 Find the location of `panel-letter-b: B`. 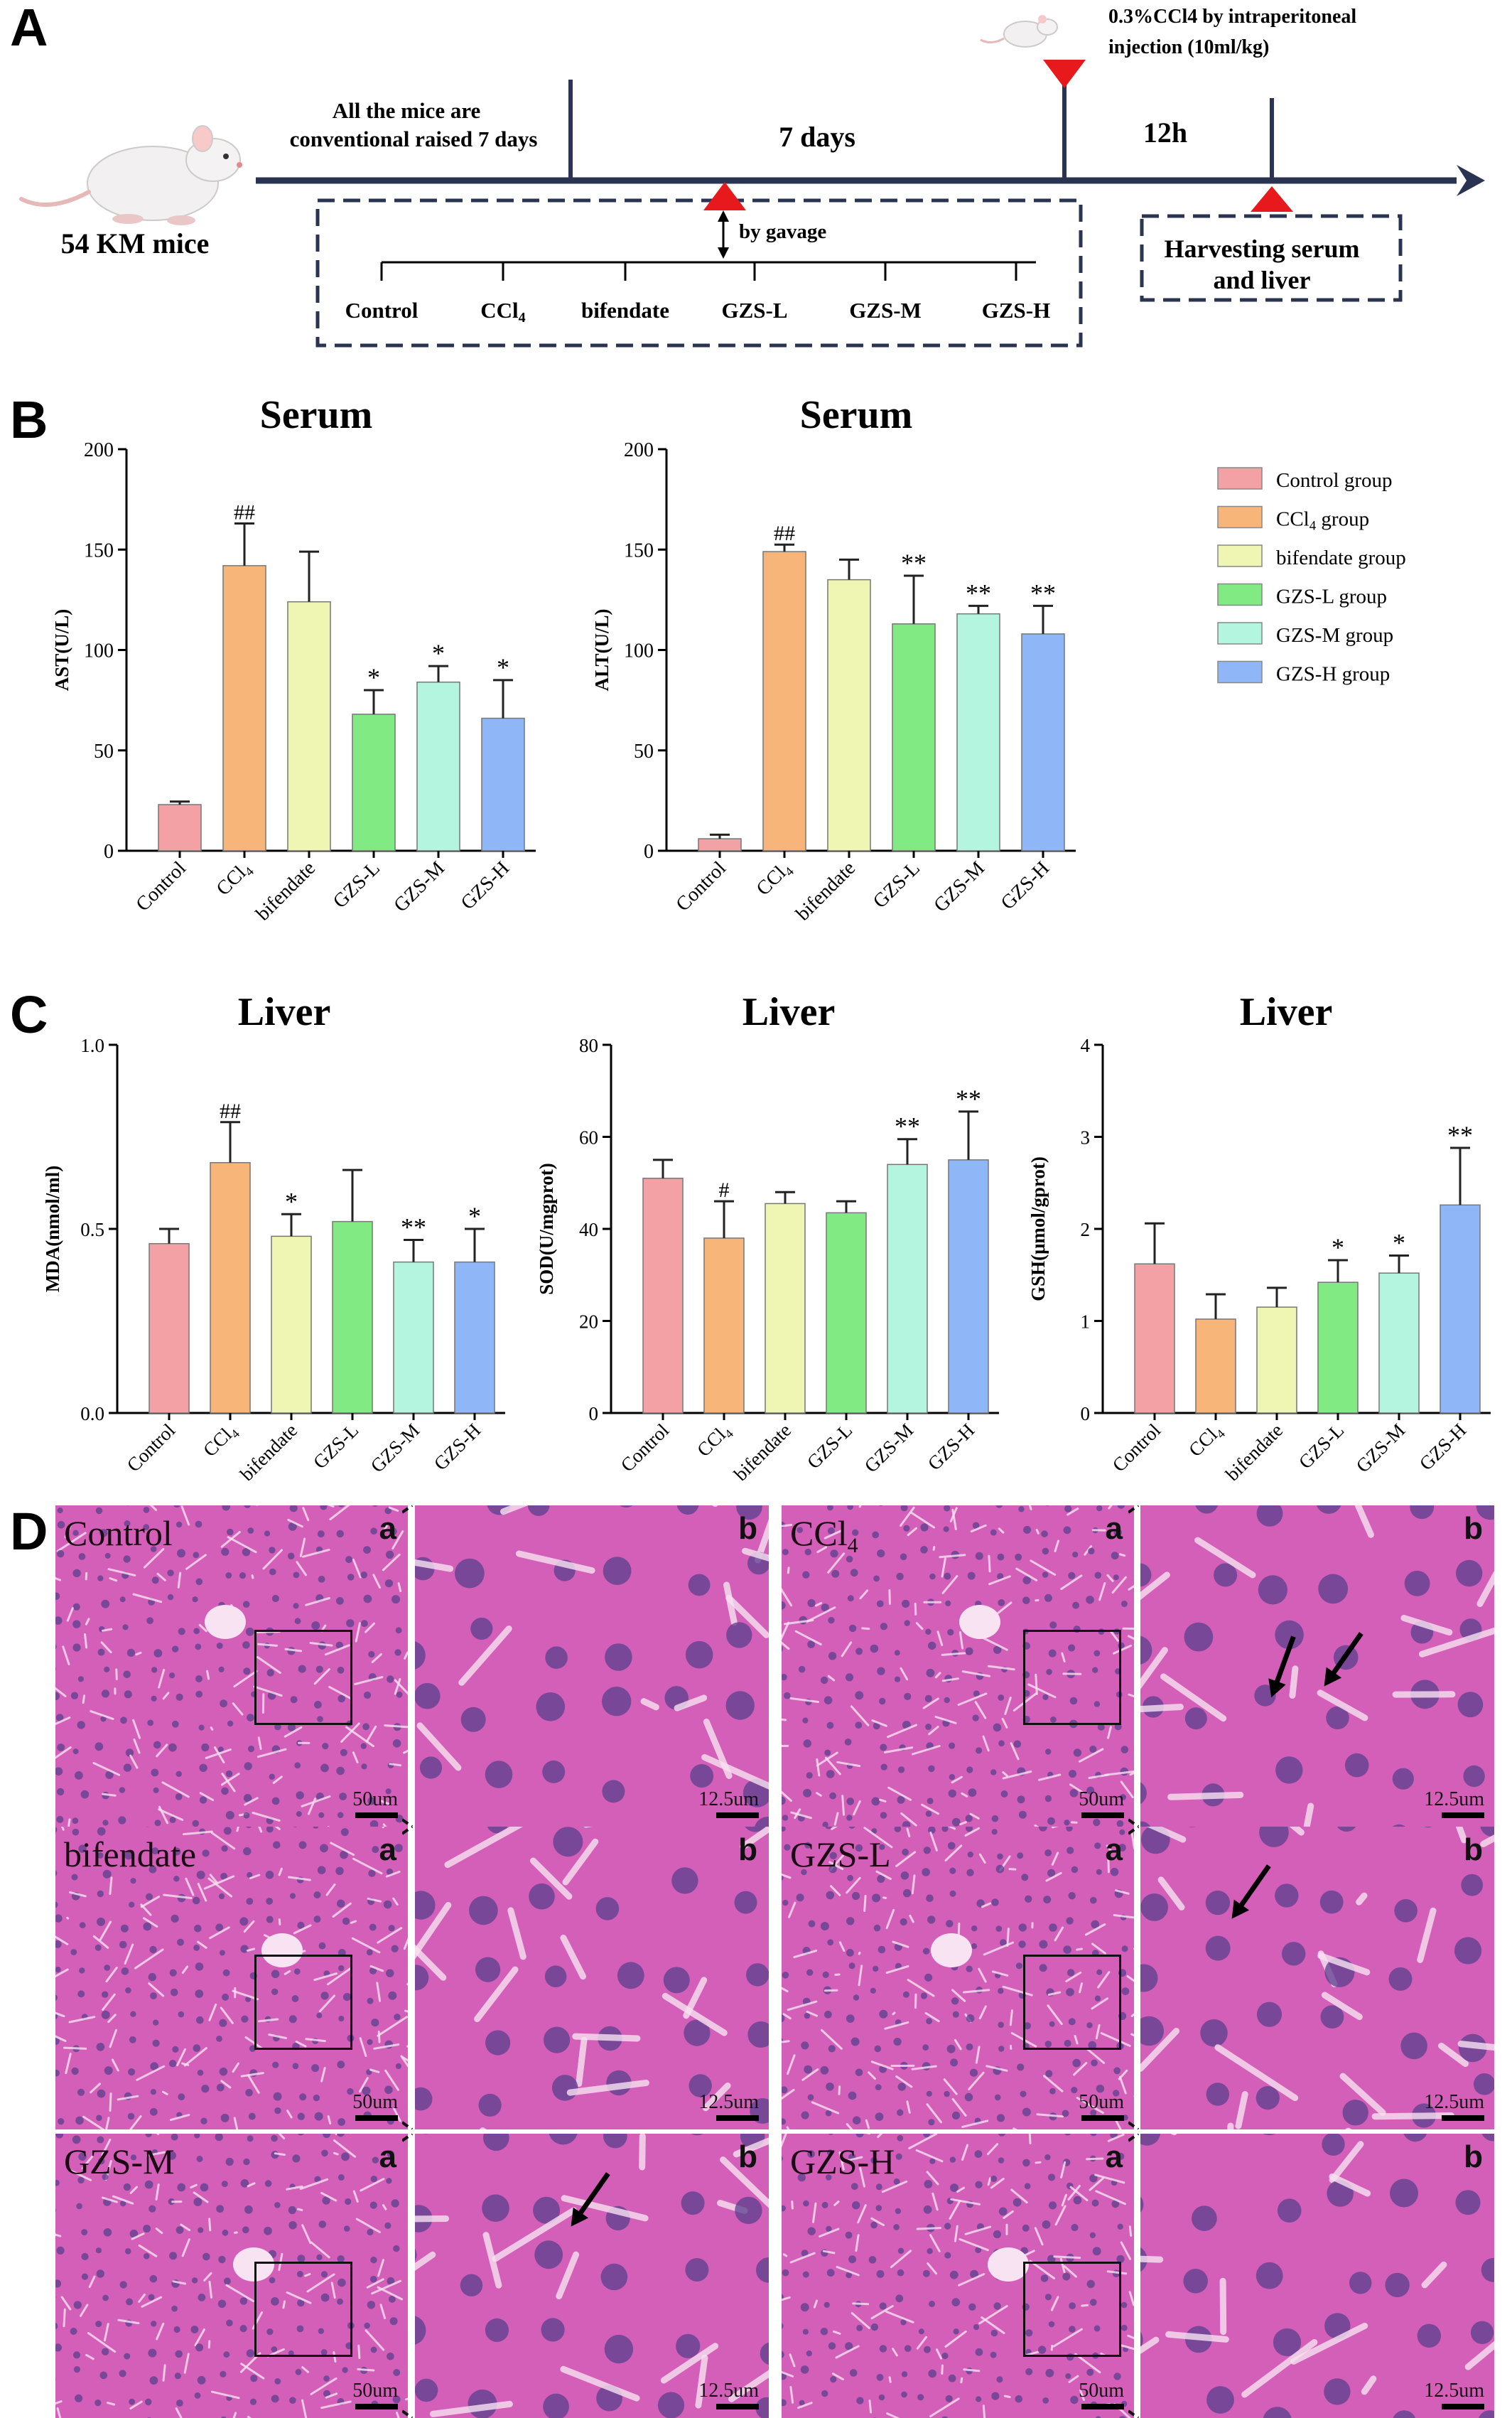

panel-letter-b: B is located at coordinates (29, 420).